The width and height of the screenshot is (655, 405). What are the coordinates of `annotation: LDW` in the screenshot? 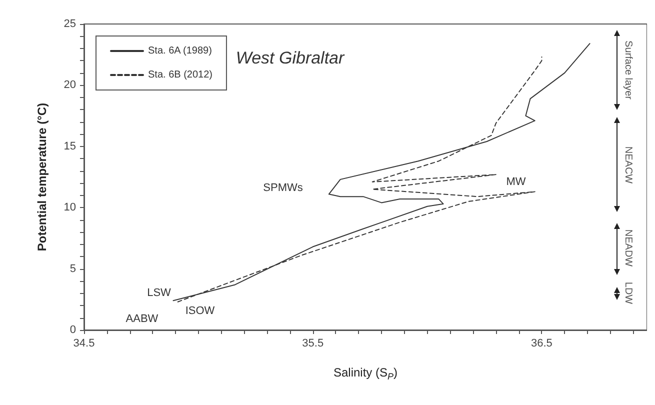 It's located at (628, 293).